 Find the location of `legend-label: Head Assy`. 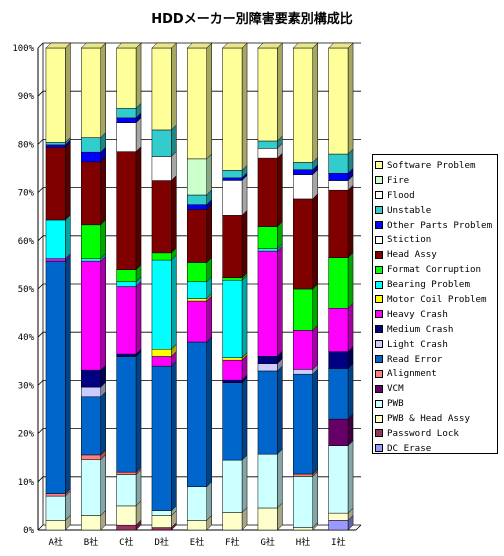

legend-label: Head Assy is located at coordinates (412, 255).